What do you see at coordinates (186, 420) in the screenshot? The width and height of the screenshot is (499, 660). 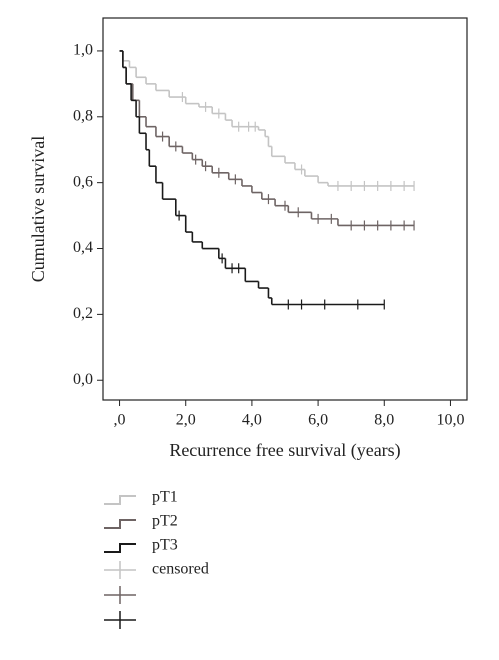 I see `x-tick-label: 2,0` at bounding box center [186, 420].